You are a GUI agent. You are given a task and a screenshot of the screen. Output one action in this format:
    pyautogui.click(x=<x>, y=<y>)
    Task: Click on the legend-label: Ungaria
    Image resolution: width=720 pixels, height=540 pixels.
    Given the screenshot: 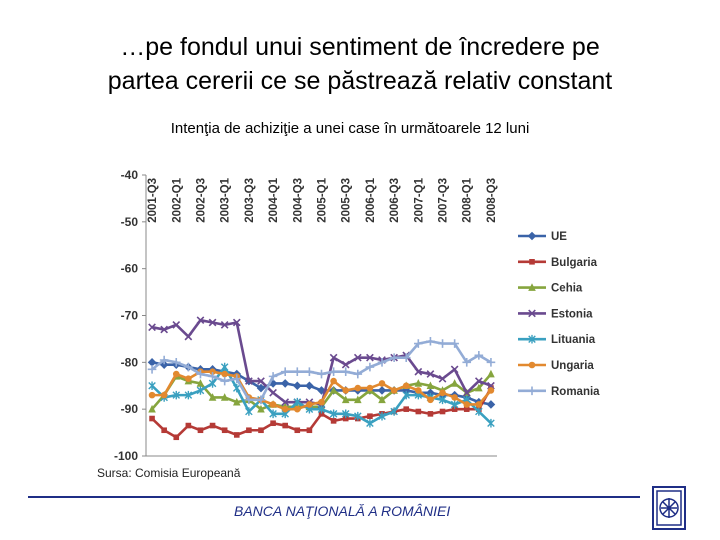 What is the action you would take?
    pyautogui.click(x=572, y=366)
    